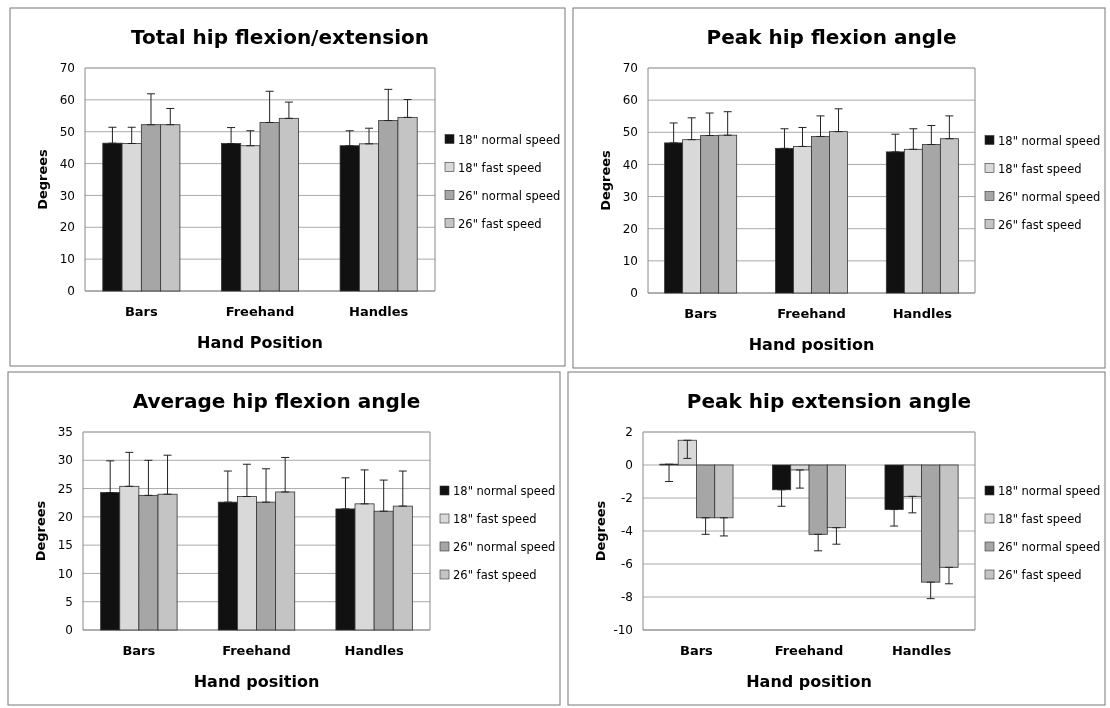 This screenshot has width=1110, height=708. I want to click on y-tick-label: 25, so click(65, 488).